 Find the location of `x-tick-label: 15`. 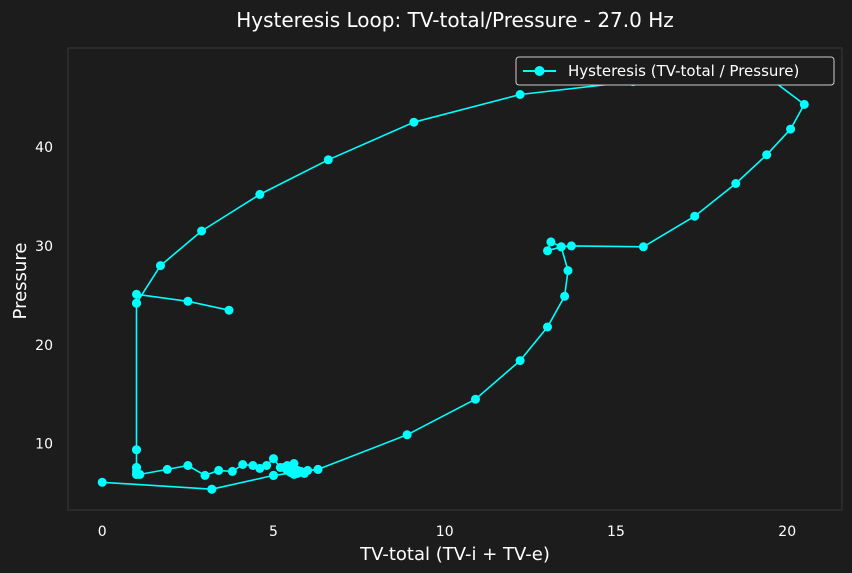

x-tick-label: 15 is located at coordinates (616, 532).